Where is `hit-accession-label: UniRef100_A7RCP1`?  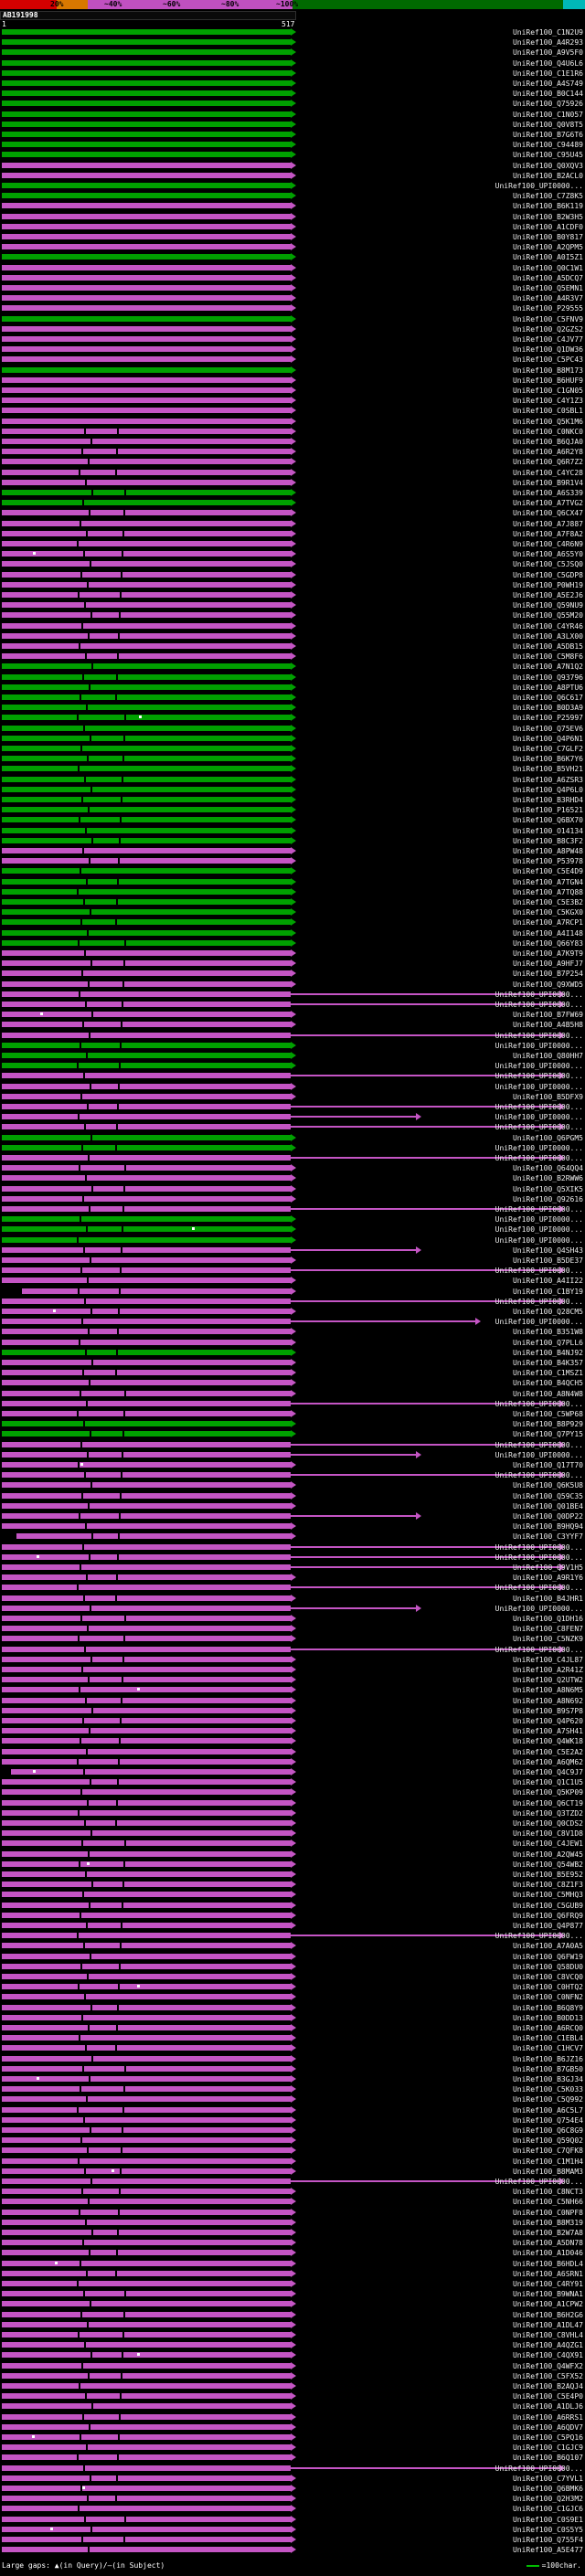 hit-accession-label: UniRef100_A7RCP1 is located at coordinates (547, 923).